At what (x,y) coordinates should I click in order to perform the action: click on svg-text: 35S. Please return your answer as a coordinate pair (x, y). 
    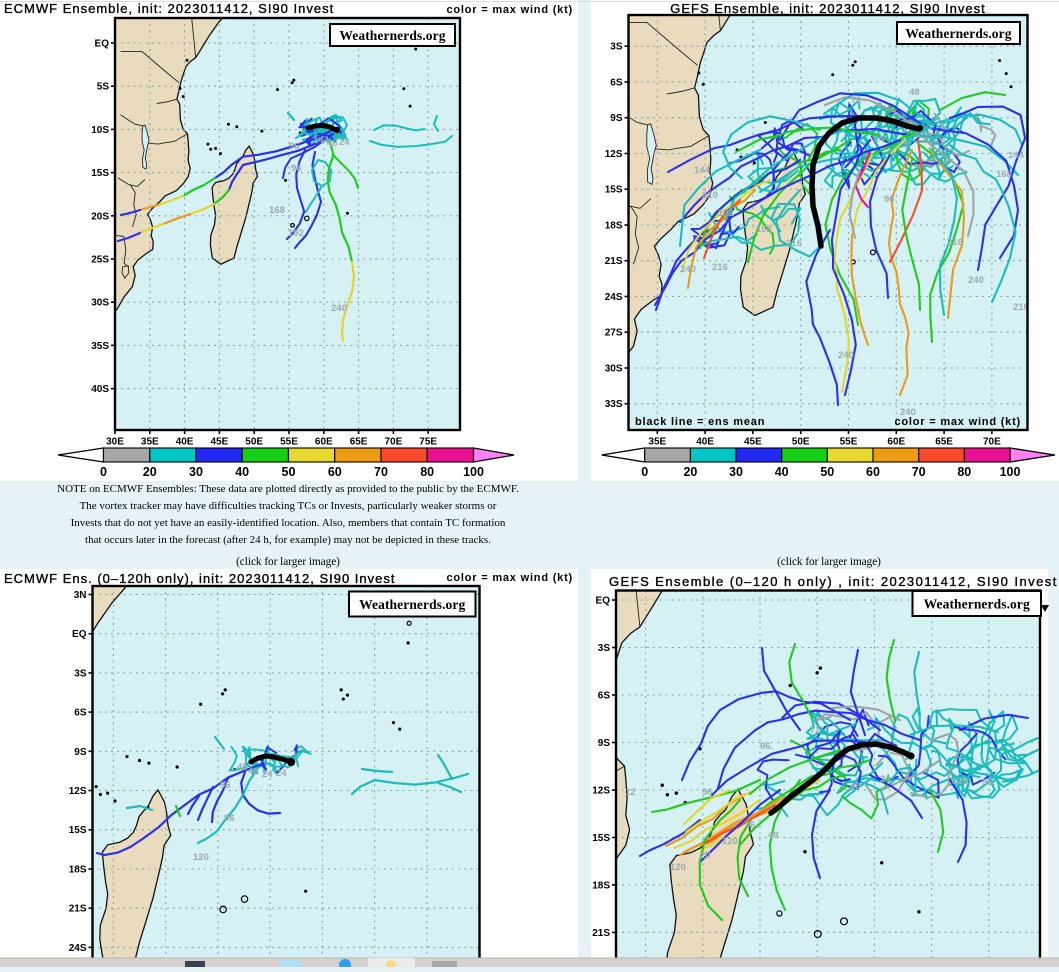
    Looking at the image, I should click on (100, 346).